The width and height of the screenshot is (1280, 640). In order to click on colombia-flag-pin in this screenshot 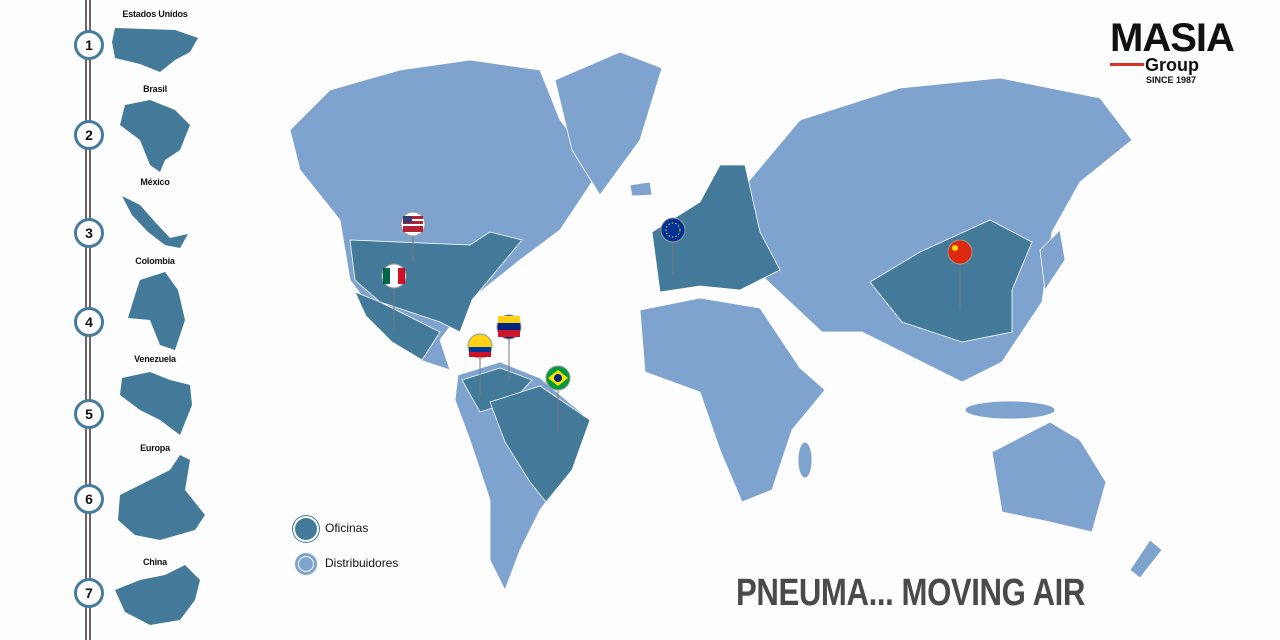, I will do `click(480, 364)`.